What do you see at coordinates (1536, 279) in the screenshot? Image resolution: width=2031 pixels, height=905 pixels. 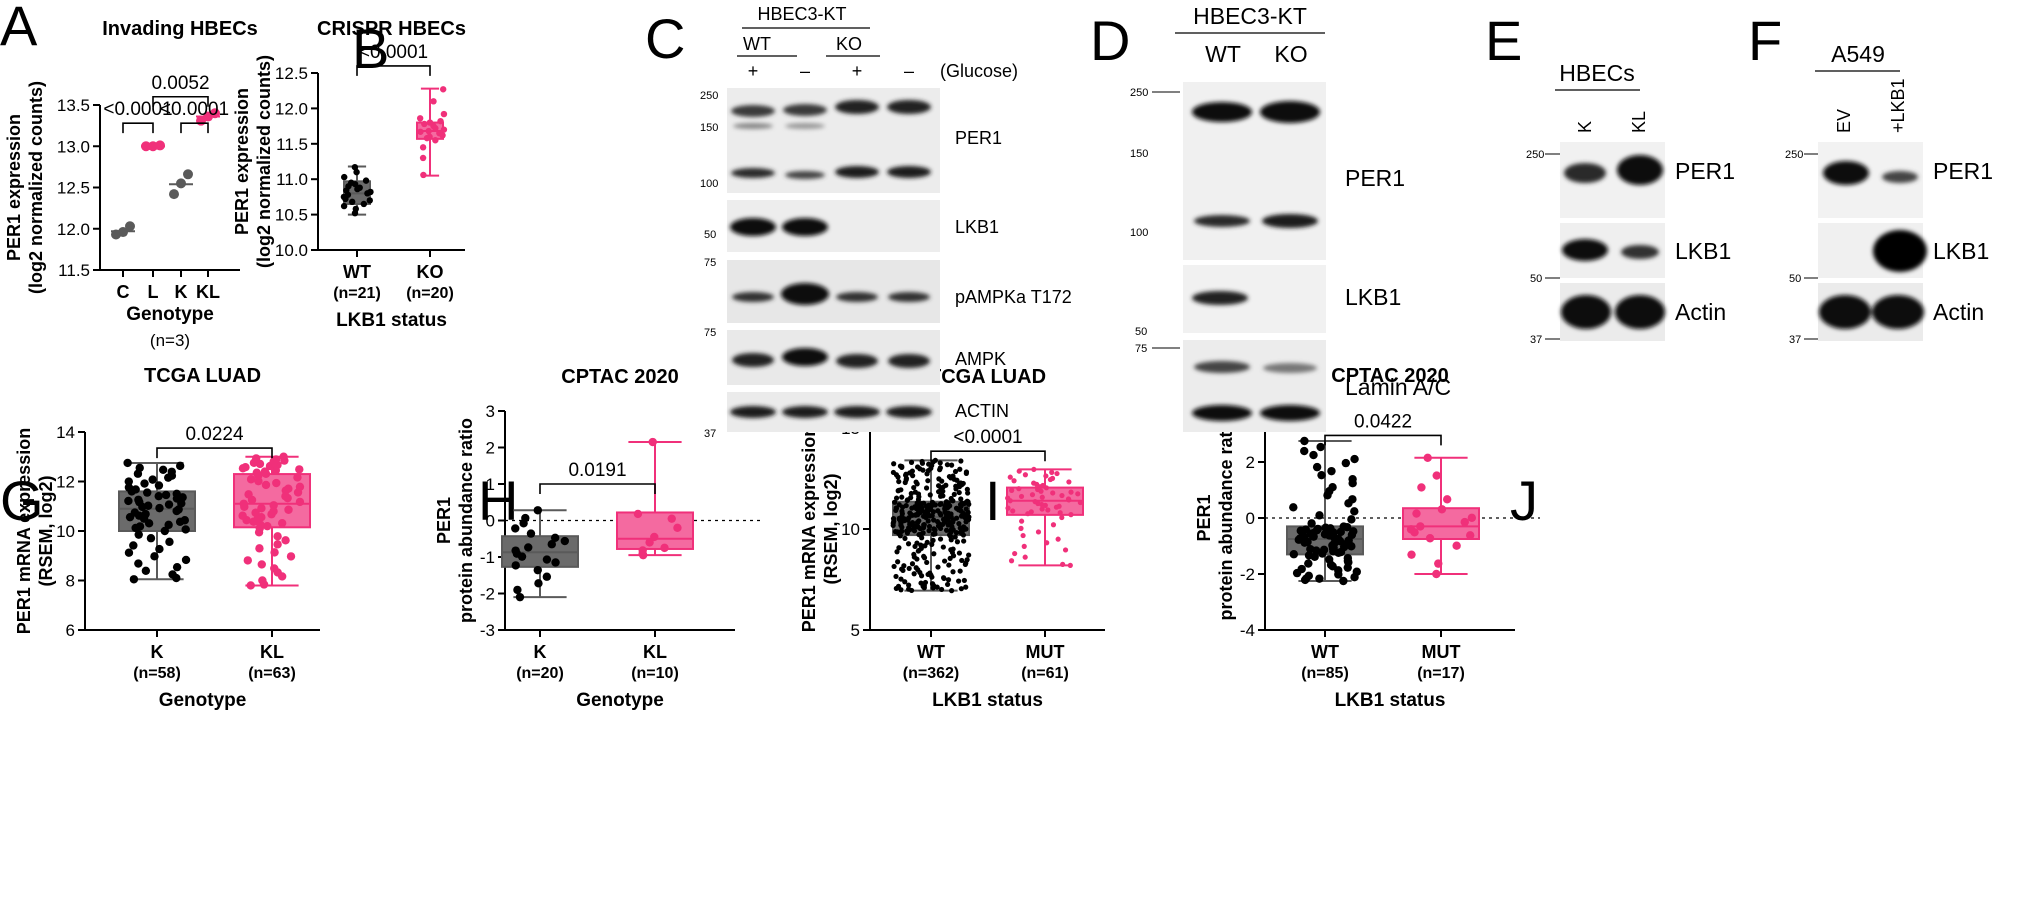 I see `blot-e-mw-50: 50` at bounding box center [1536, 279].